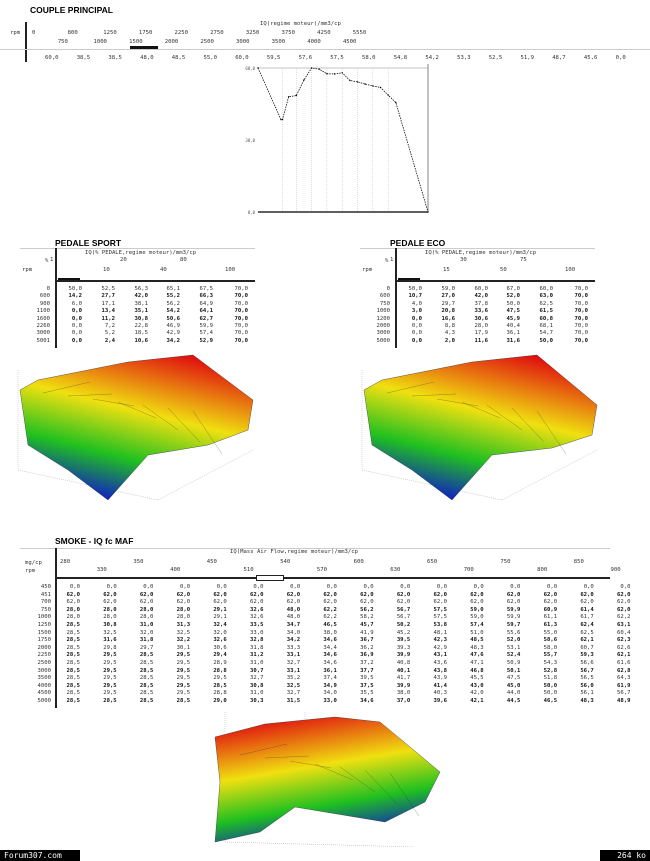 Image resolution: width=650 pixels, height=861 pixels. What do you see at coordinates (587, 670) in the screenshot?
I see `cell-value: 56,7` at bounding box center [587, 670].